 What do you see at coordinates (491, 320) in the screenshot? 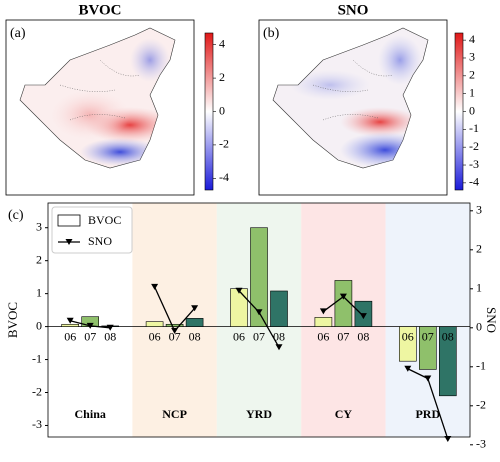
I see `y2-axis-label: SNO` at bounding box center [491, 320].